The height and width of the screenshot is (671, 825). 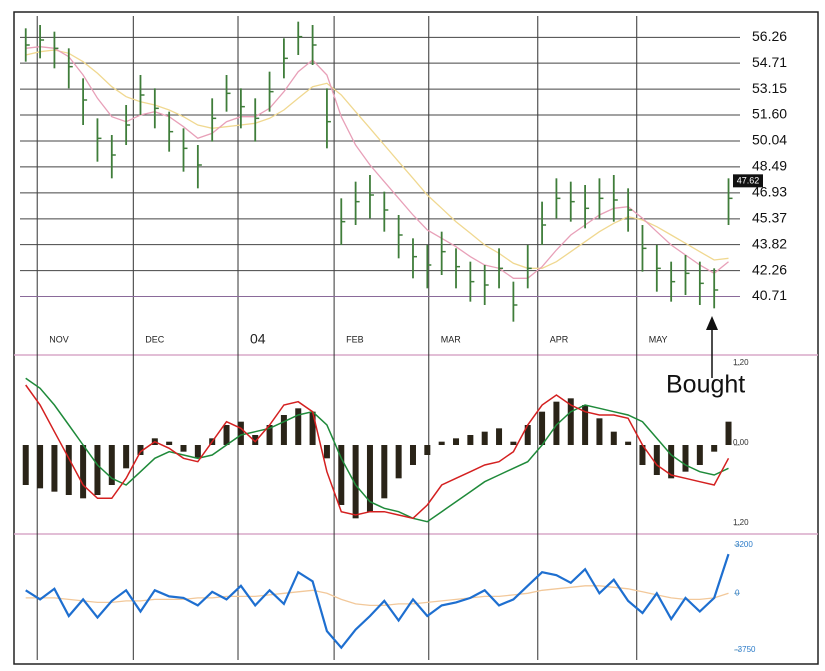 What do you see at coordinates (769, 36) in the screenshot?
I see `y-tick-label: 56.26` at bounding box center [769, 36].